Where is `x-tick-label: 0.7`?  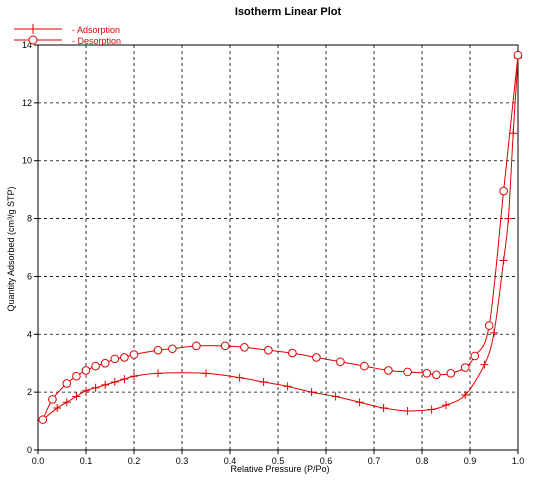
x-tick-label: 0.7 is located at coordinates (374, 461).